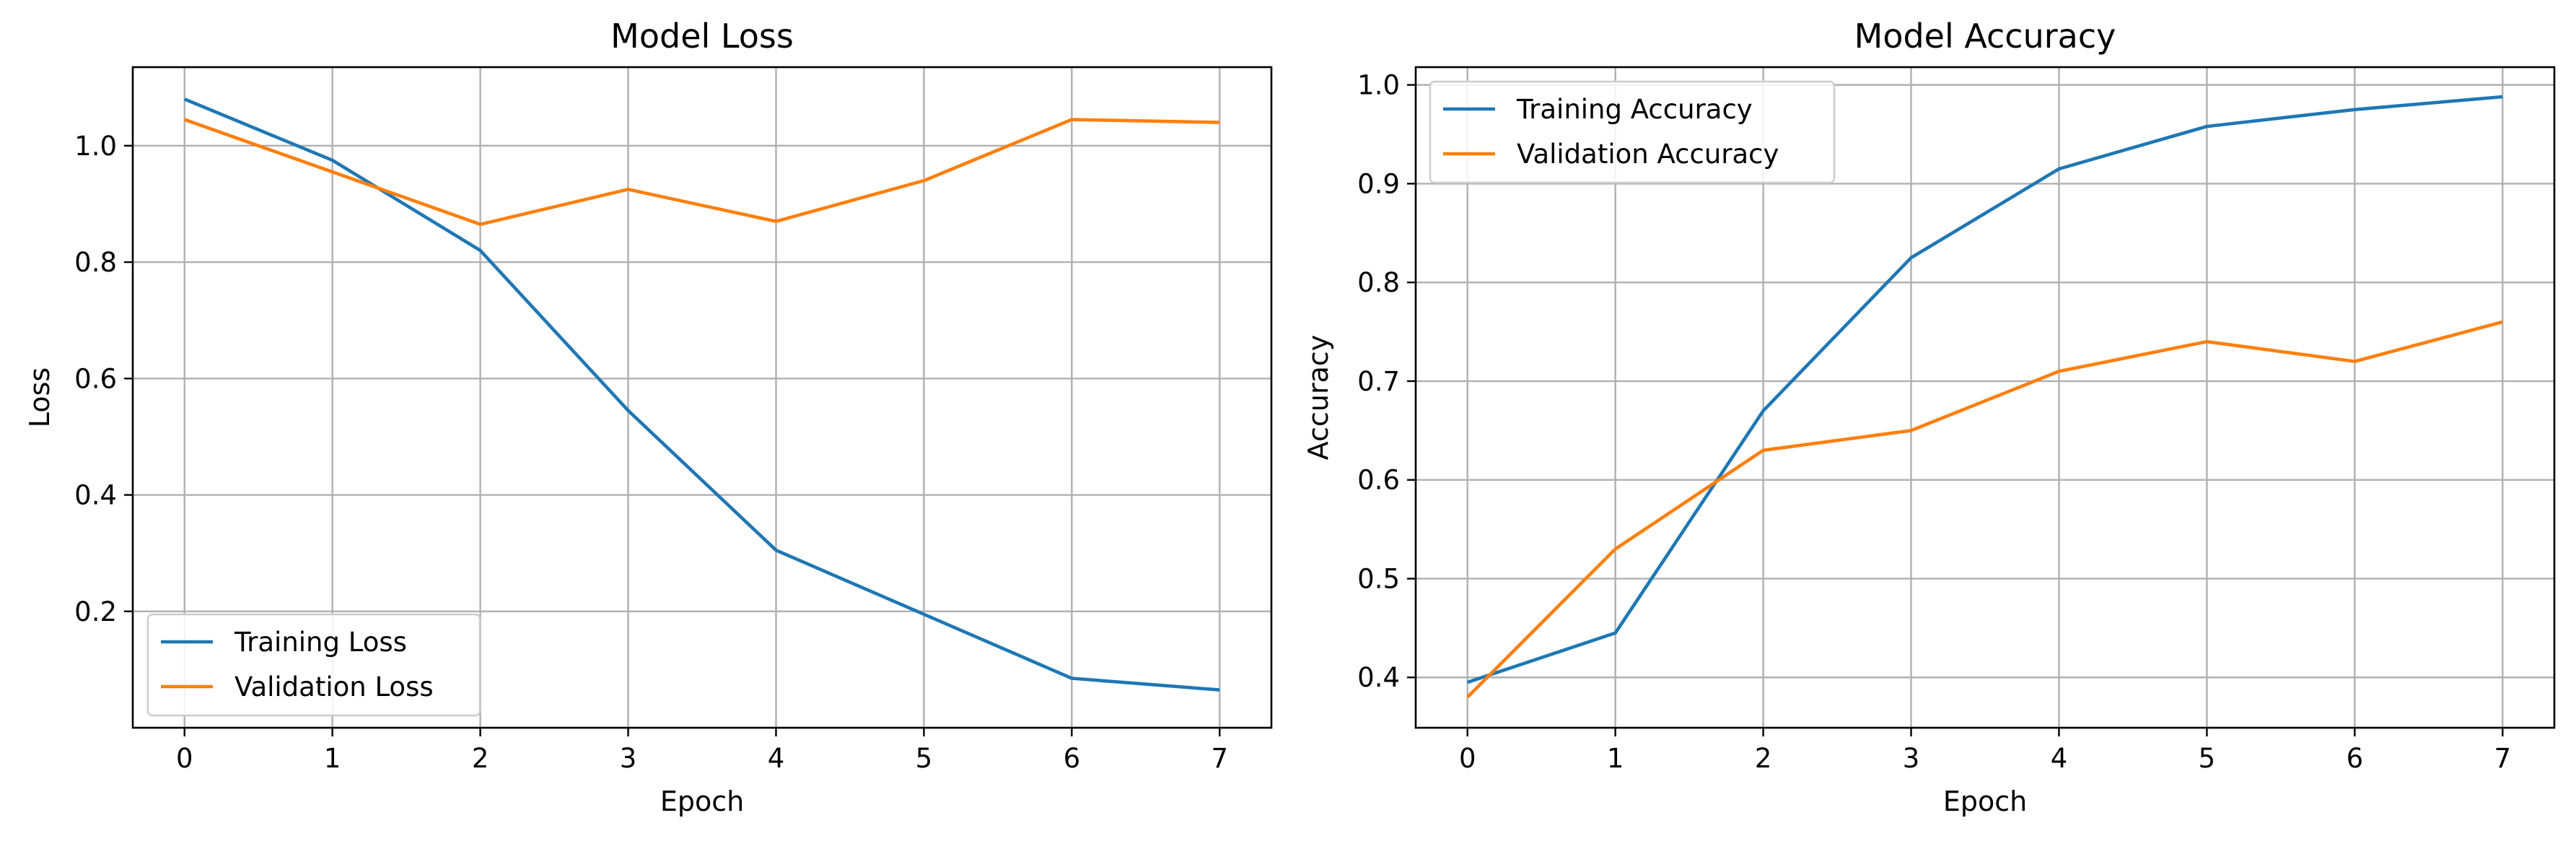 This screenshot has width=2576, height=844. I want to click on accuracy-x-tick-label: 5, so click(2207, 758).